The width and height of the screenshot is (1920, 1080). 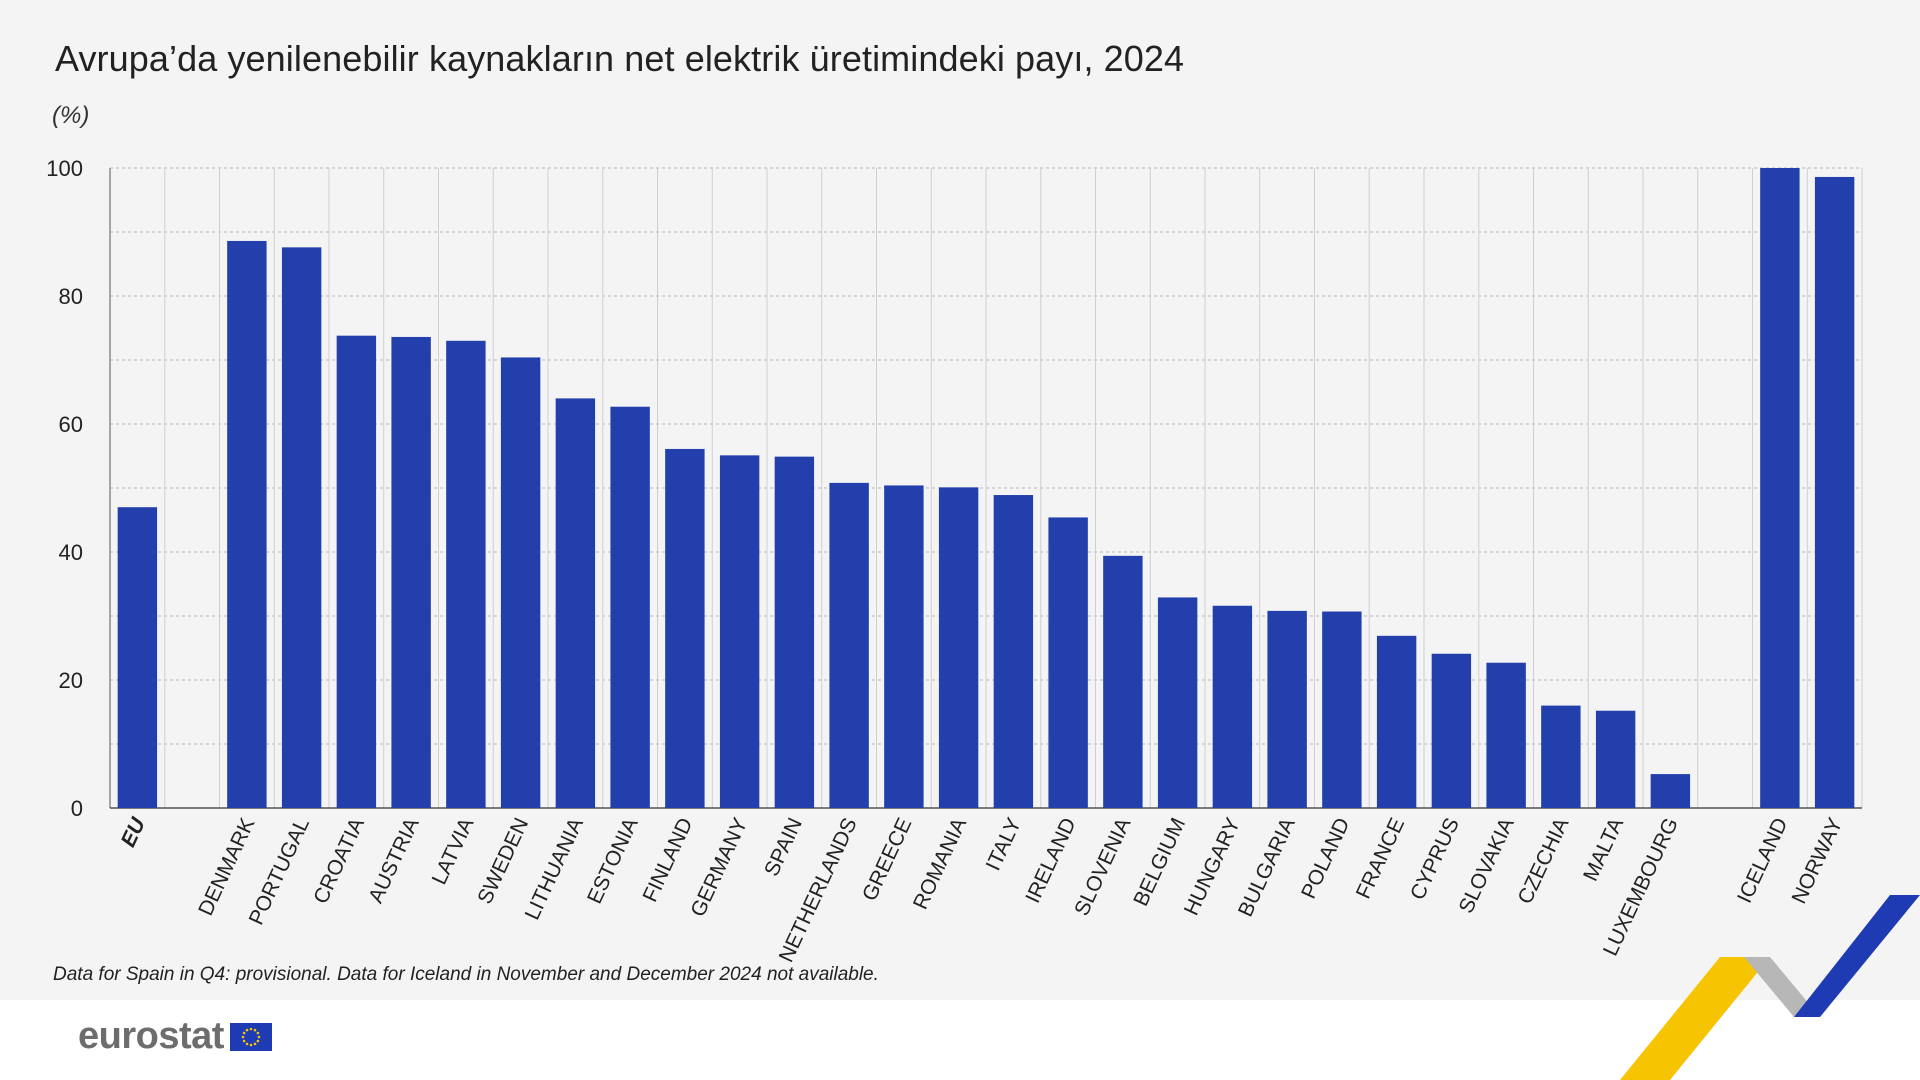 I want to click on x-tick-label: ICELAND, so click(x=1762, y=860).